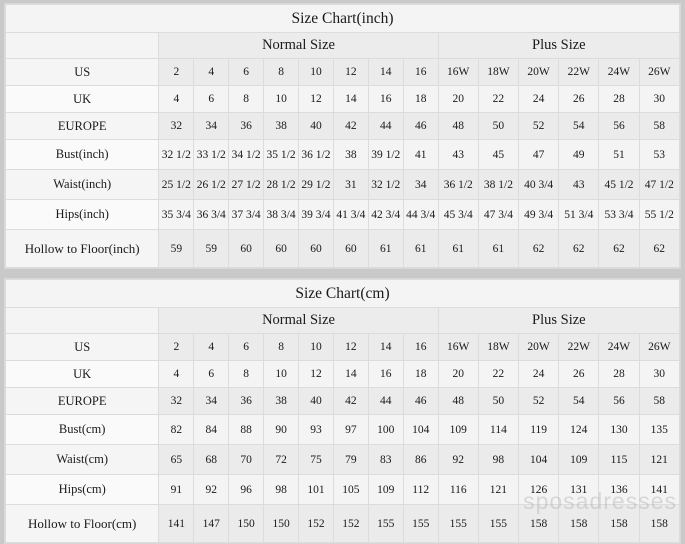  I want to click on table-row: UK 4 6 8 10 12 14 16 18 20 22 24 26 28 30, so click(342, 374).